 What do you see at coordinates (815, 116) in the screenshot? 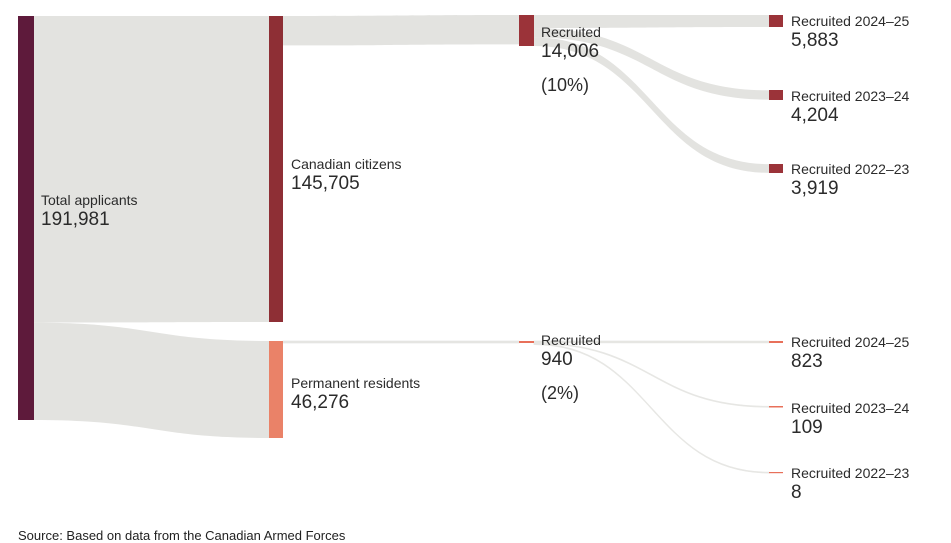
I see `node-value: 4,204` at bounding box center [815, 116].